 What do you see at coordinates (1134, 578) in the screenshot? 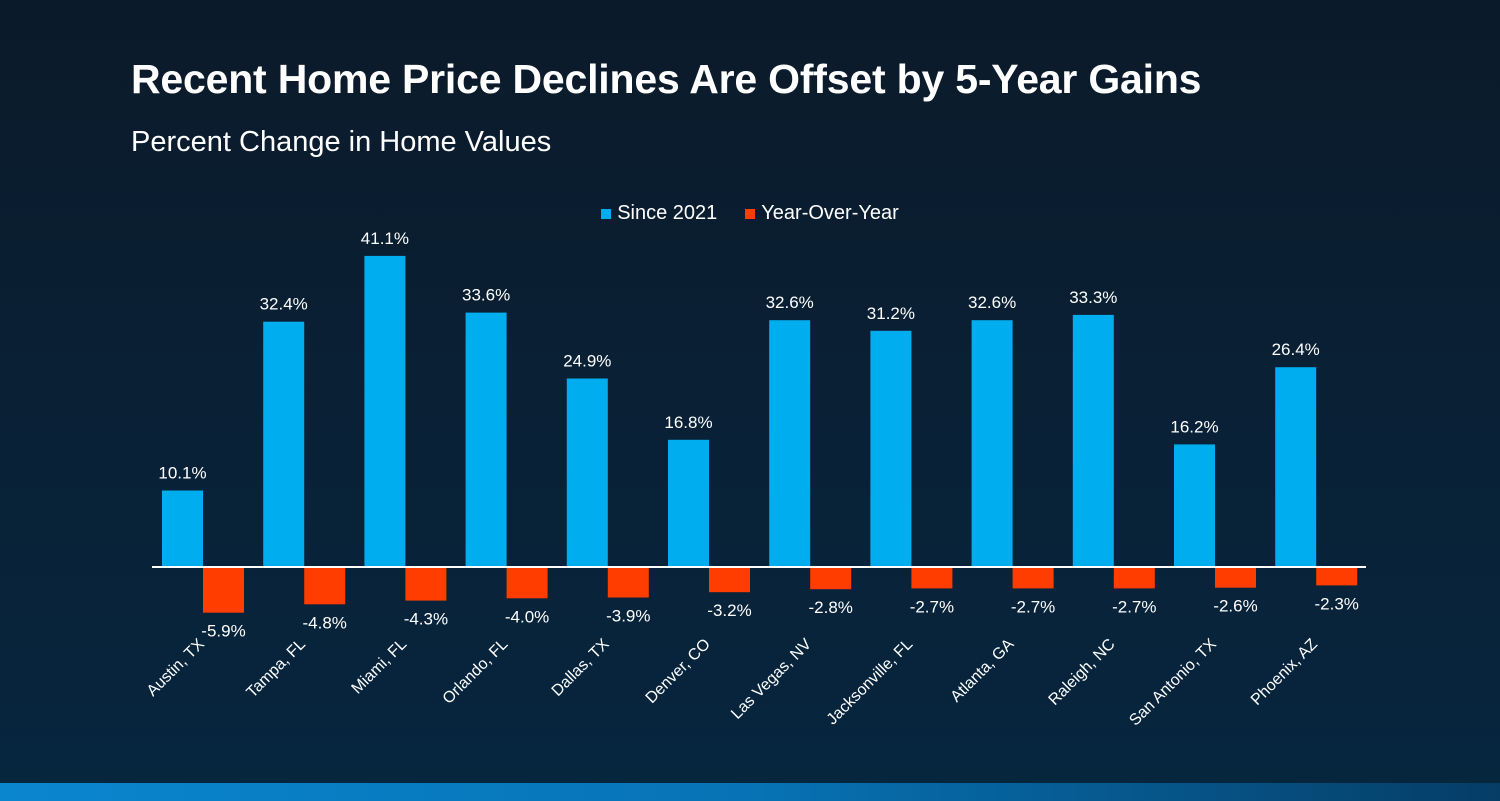
I see `bar-year-over-year-raleigh-nc` at bounding box center [1134, 578].